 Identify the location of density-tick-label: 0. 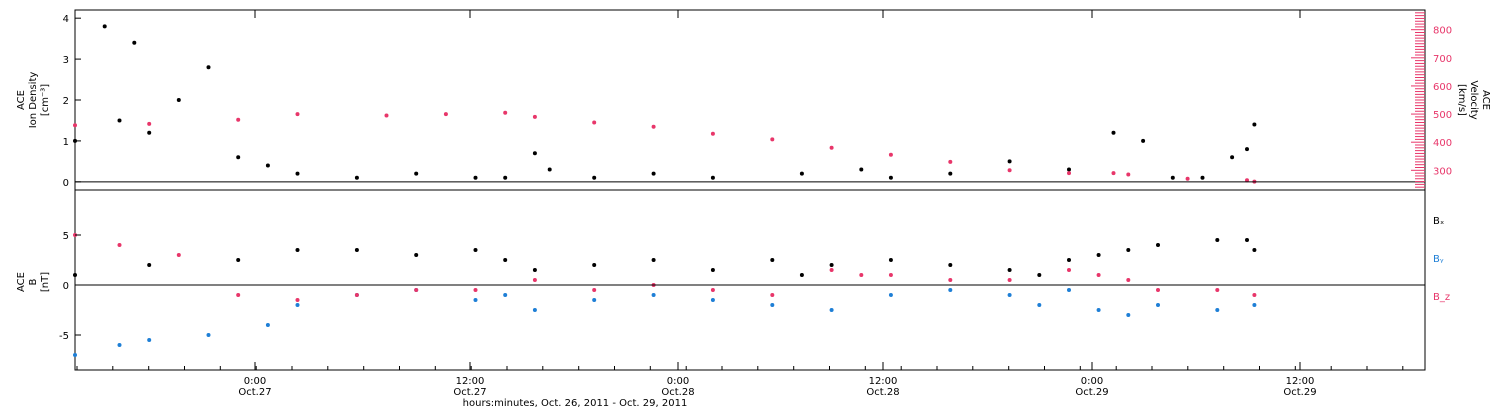
(66, 183).